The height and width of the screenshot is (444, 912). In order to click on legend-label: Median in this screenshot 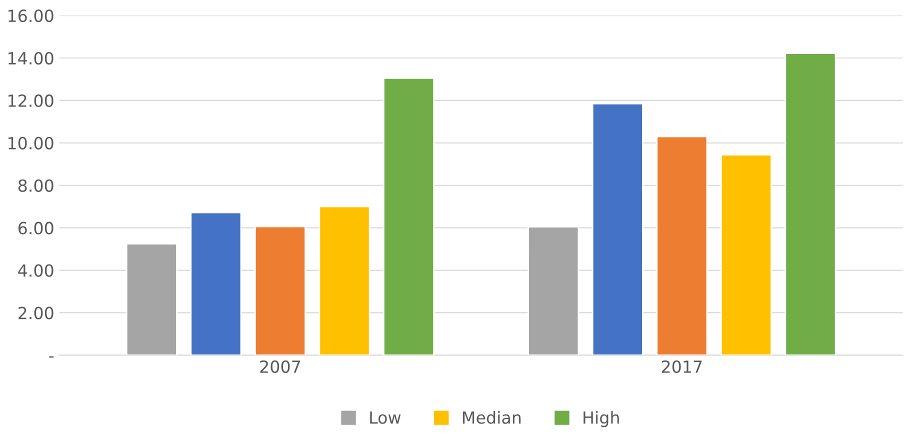, I will do `click(491, 417)`.